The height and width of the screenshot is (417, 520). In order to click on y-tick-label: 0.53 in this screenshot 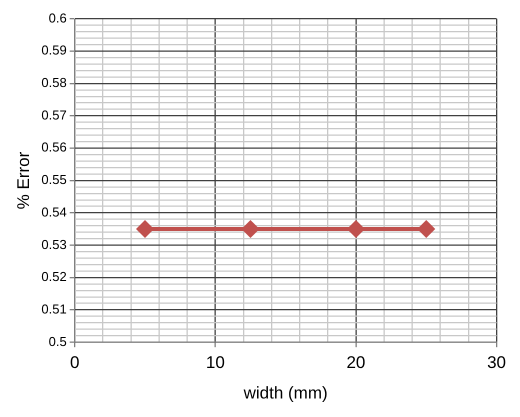, I will do `click(54, 244)`.